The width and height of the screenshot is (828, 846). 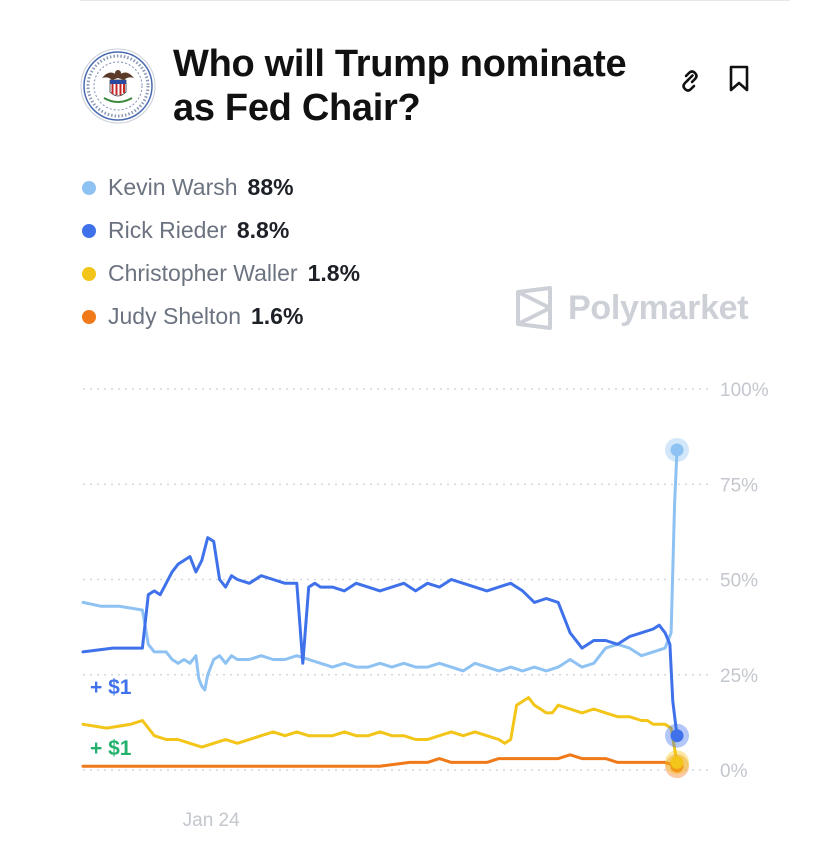 I want to click on polymarket-watermark: Polymarket, so click(x=631, y=308).